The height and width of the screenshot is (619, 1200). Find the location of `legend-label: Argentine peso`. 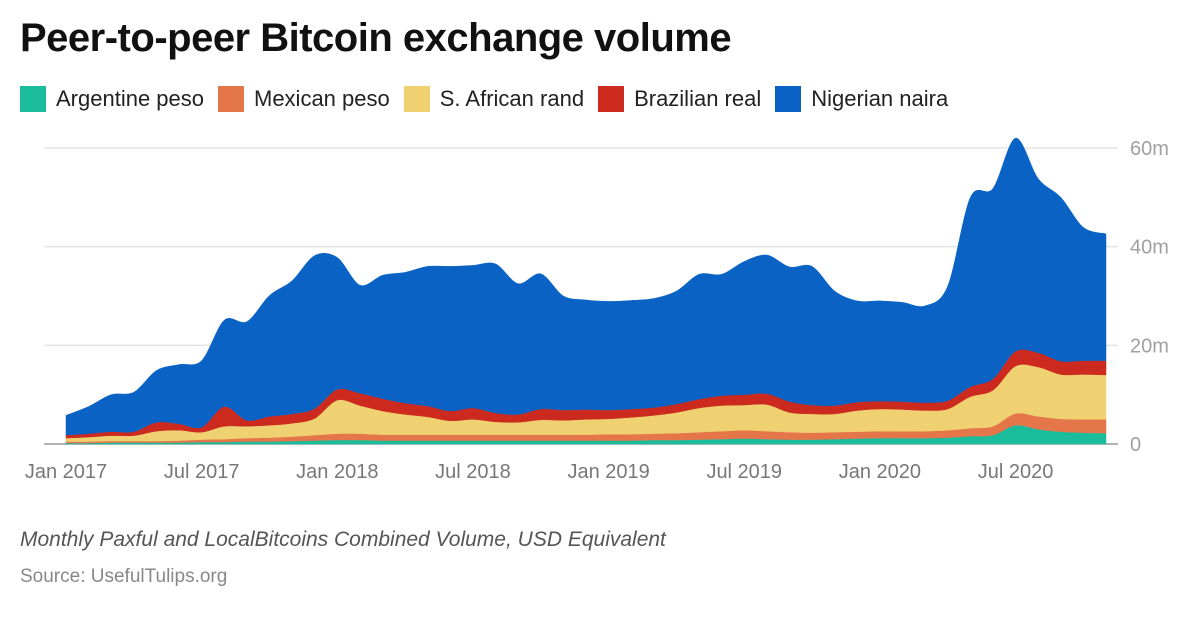

legend-label: Argentine peso is located at coordinates (130, 98).